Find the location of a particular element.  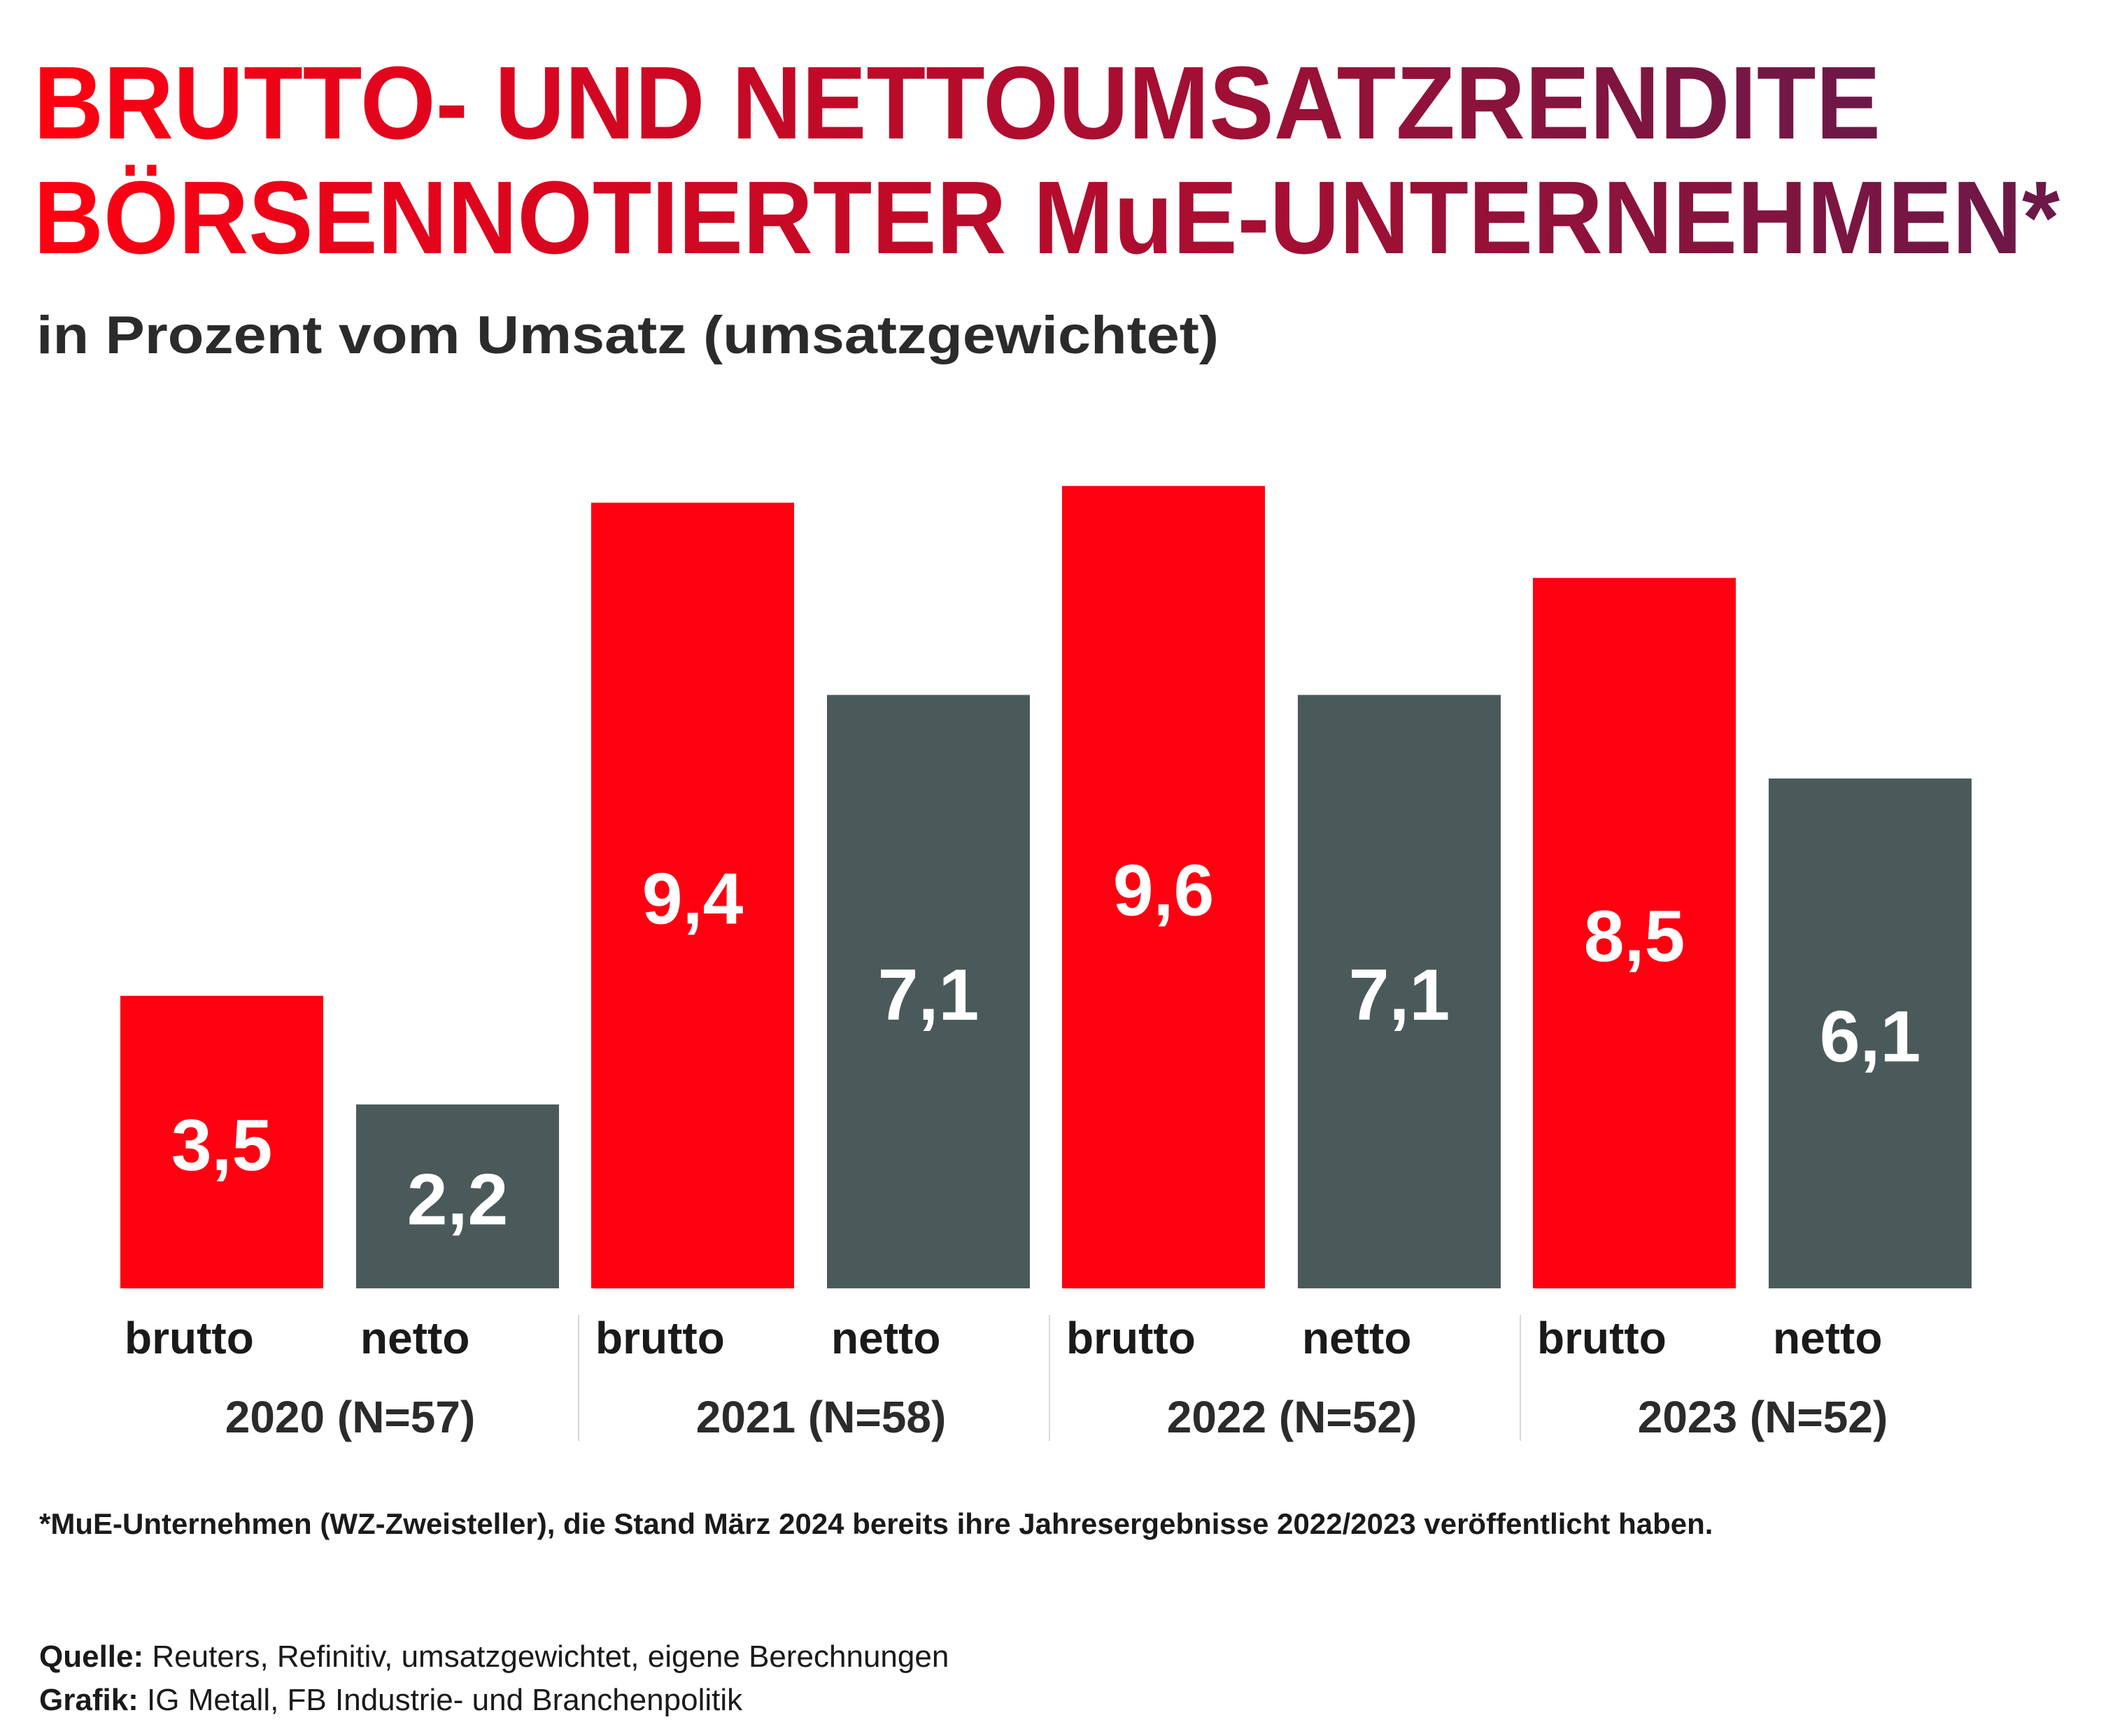

credit-label: Grafik: is located at coordinates (89, 1700).